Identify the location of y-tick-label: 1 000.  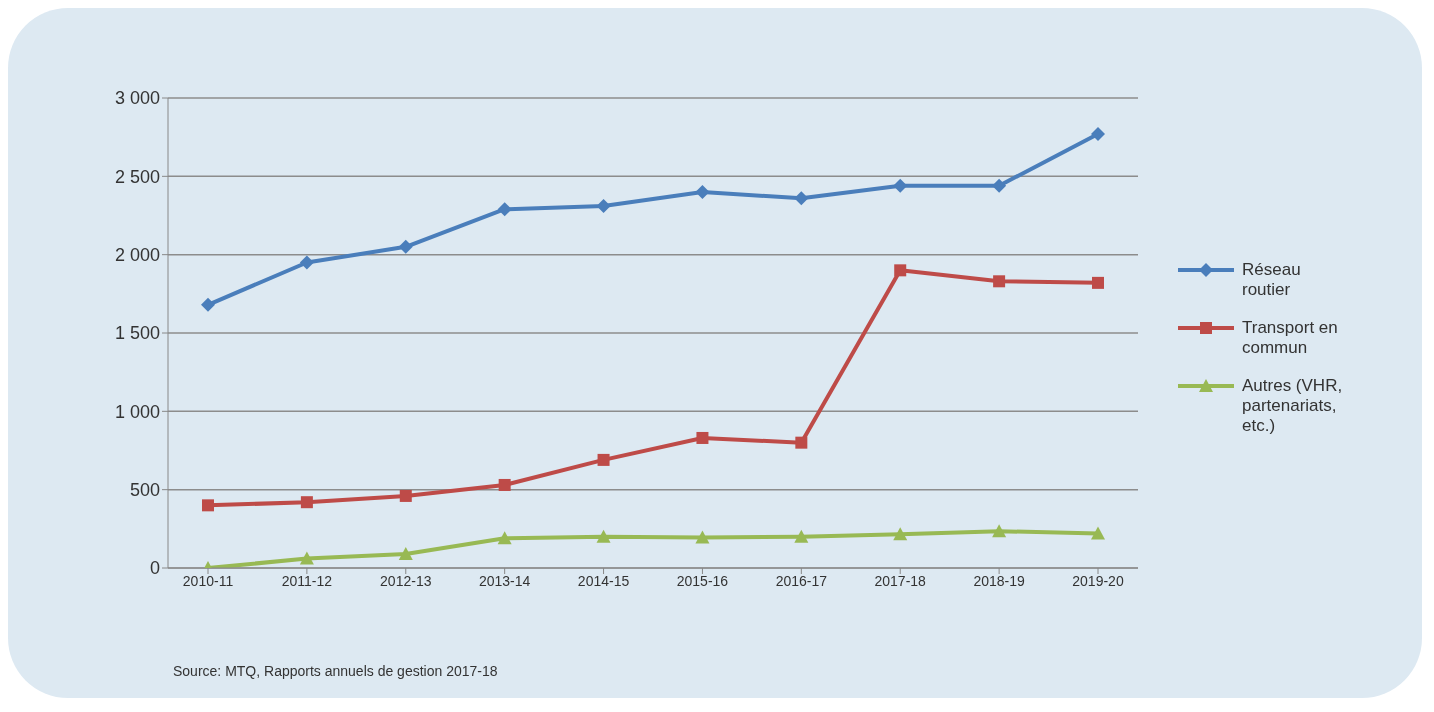
(137, 411).